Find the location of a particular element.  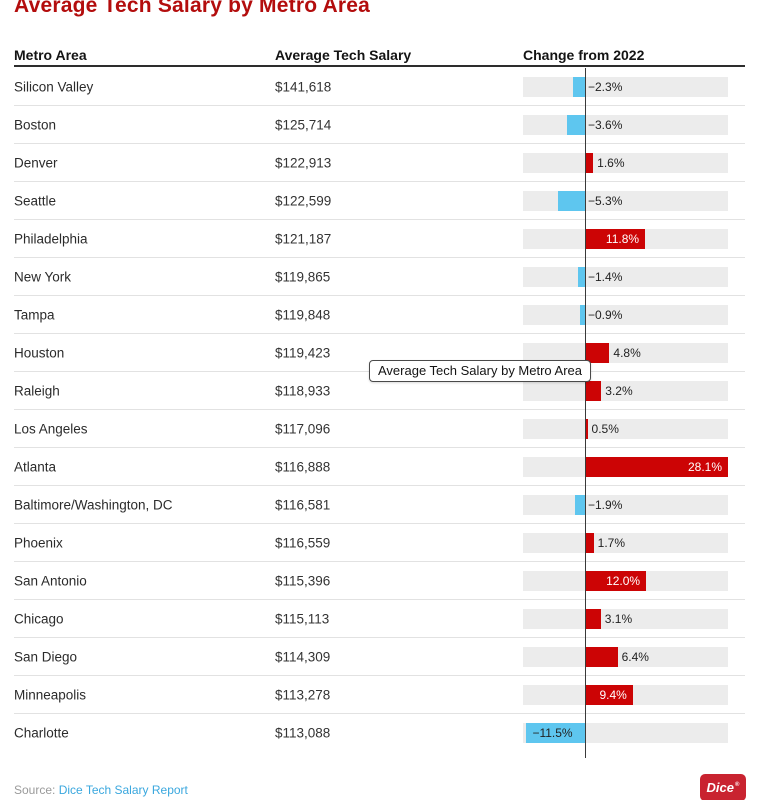

change-value-label: 1.7% is located at coordinates (611, 543).